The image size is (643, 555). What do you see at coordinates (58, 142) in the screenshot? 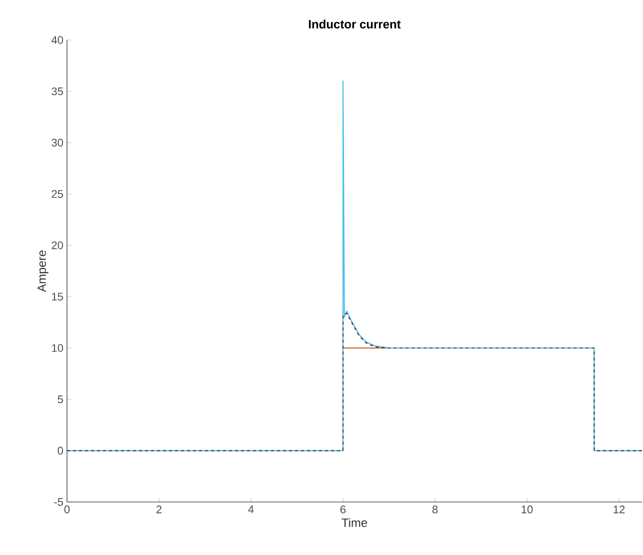
I see `y-tick-label: 30` at bounding box center [58, 142].